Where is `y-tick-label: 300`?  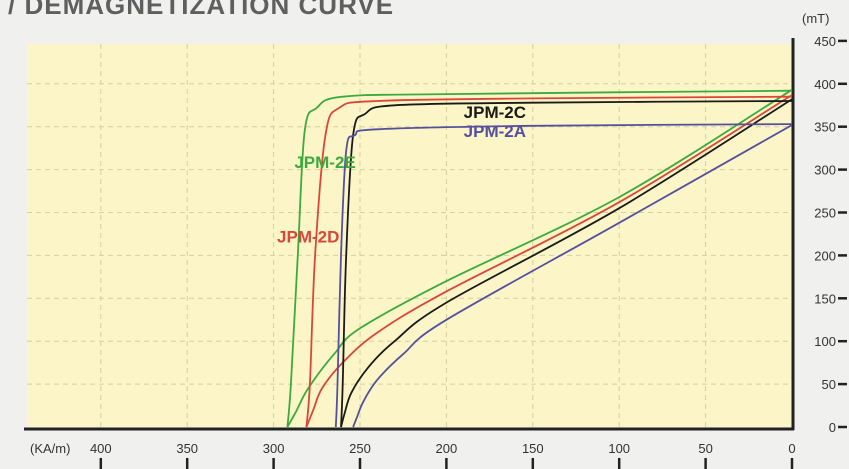 y-tick-label: 300 is located at coordinates (825, 170).